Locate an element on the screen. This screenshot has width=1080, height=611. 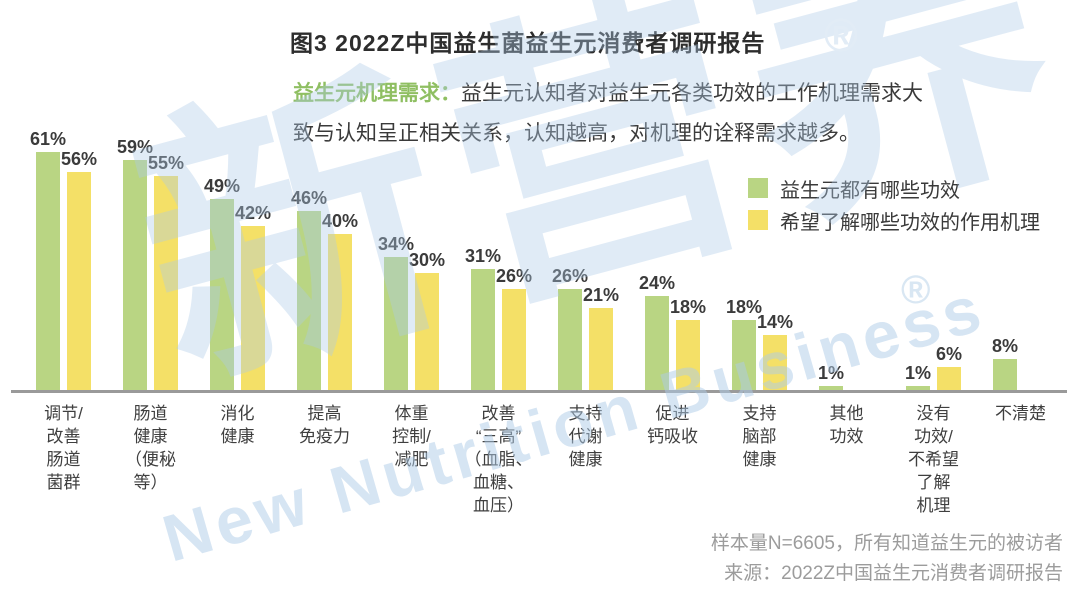
bar-slot: 14% is located at coordinates (775, 350).